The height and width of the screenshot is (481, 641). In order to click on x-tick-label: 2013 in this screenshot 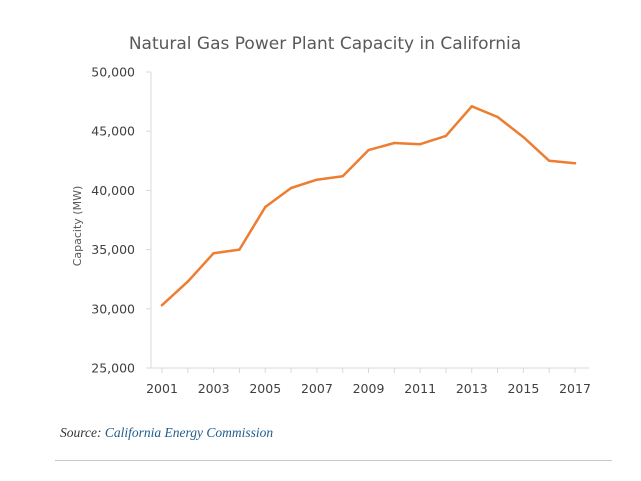, I will do `click(472, 388)`.